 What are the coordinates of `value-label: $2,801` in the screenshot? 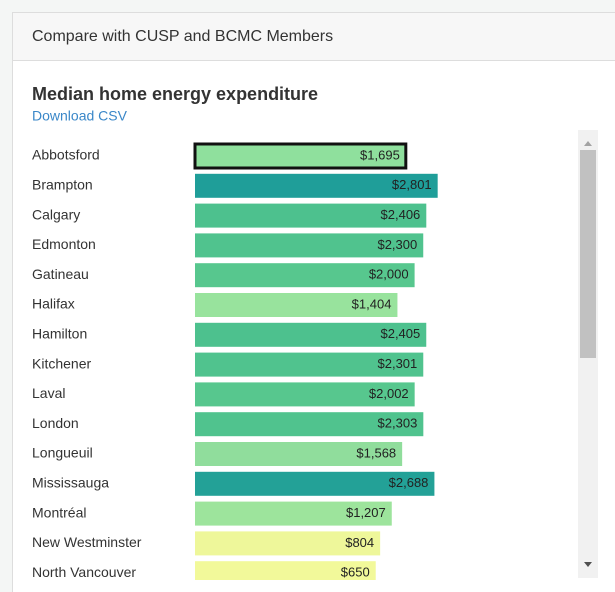 It's located at (412, 184).